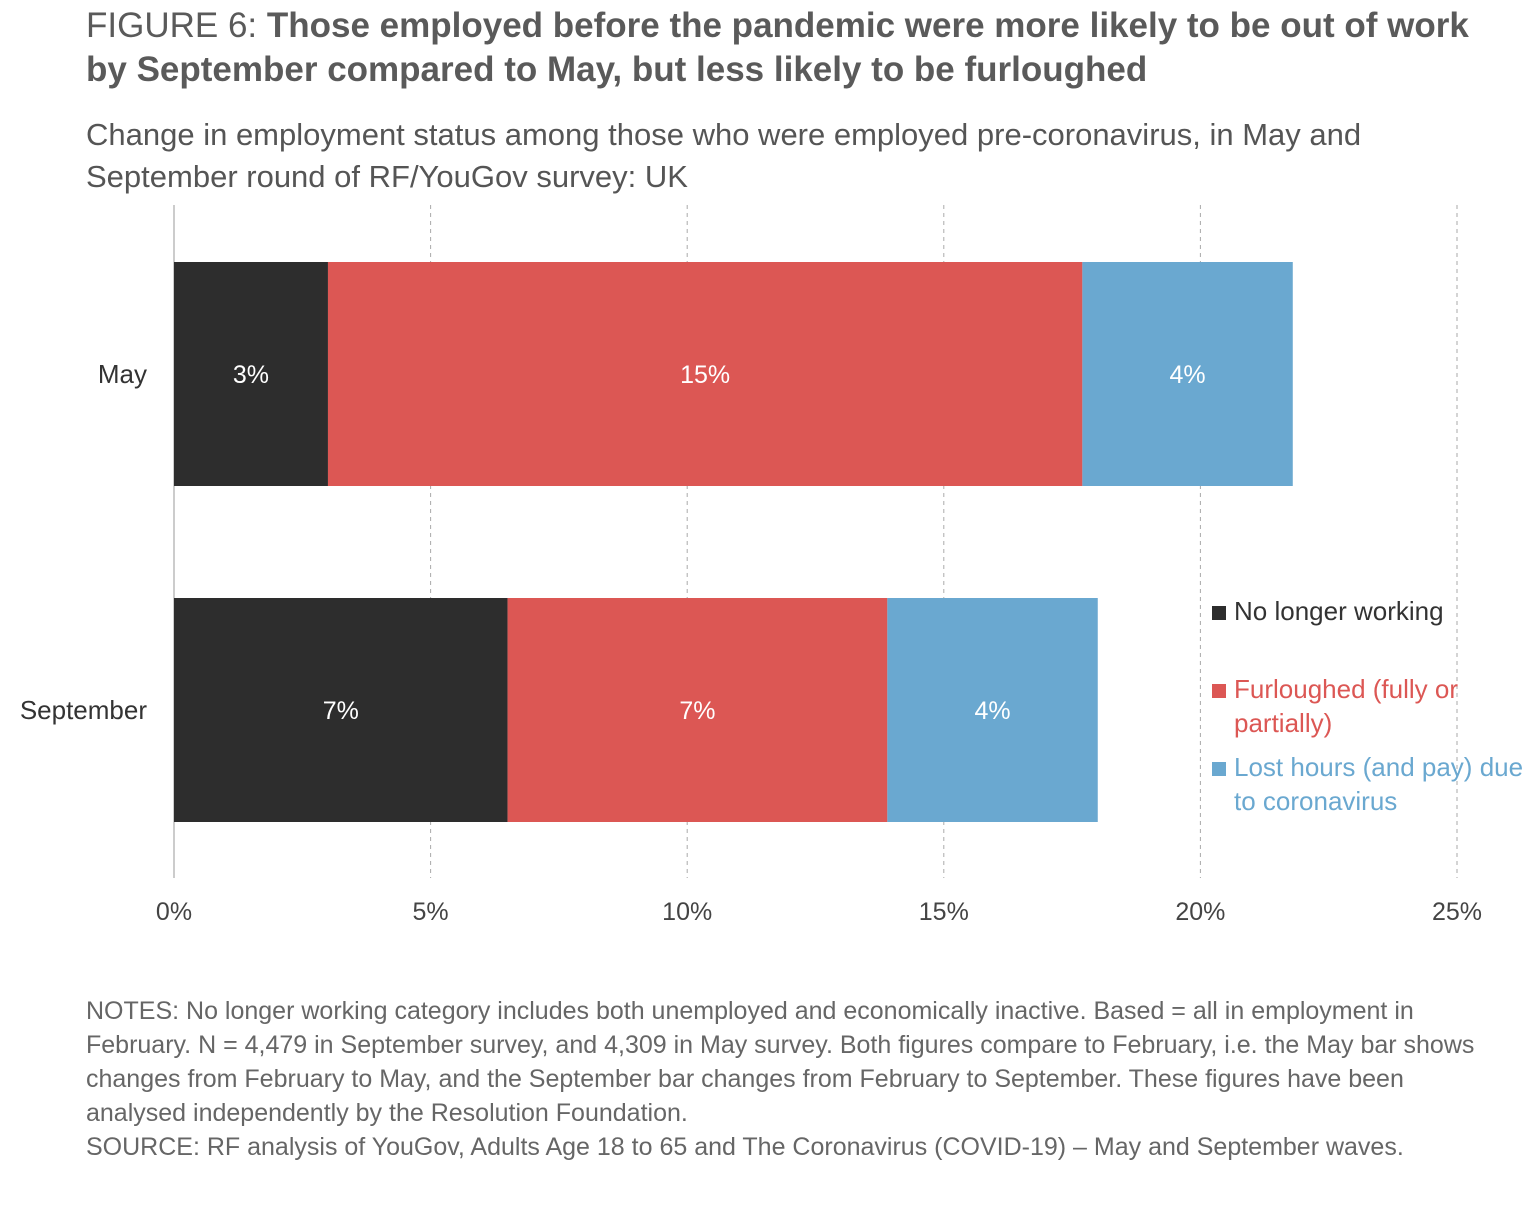 This screenshot has width=1534, height=1230. What do you see at coordinates (172, 25) in the screenshot?
I see `figure-label: FIGURE 6:` at bounding box center [172, 25].